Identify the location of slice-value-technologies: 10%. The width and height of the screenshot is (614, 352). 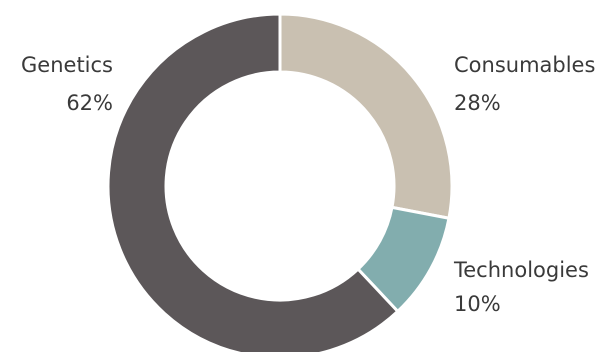
(477, 304).